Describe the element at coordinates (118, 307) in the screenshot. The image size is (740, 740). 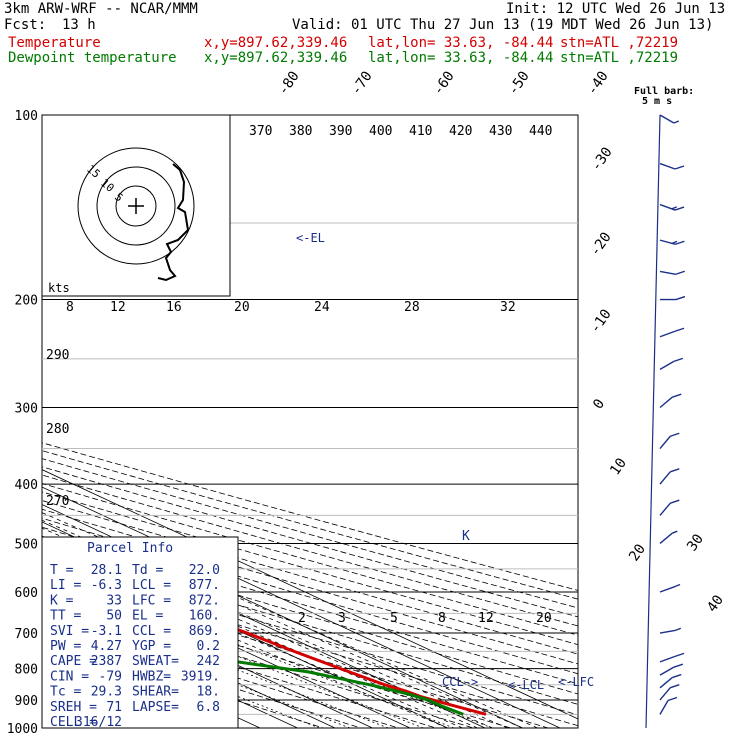
I see `mixing-ratio-label: 12` at that location.